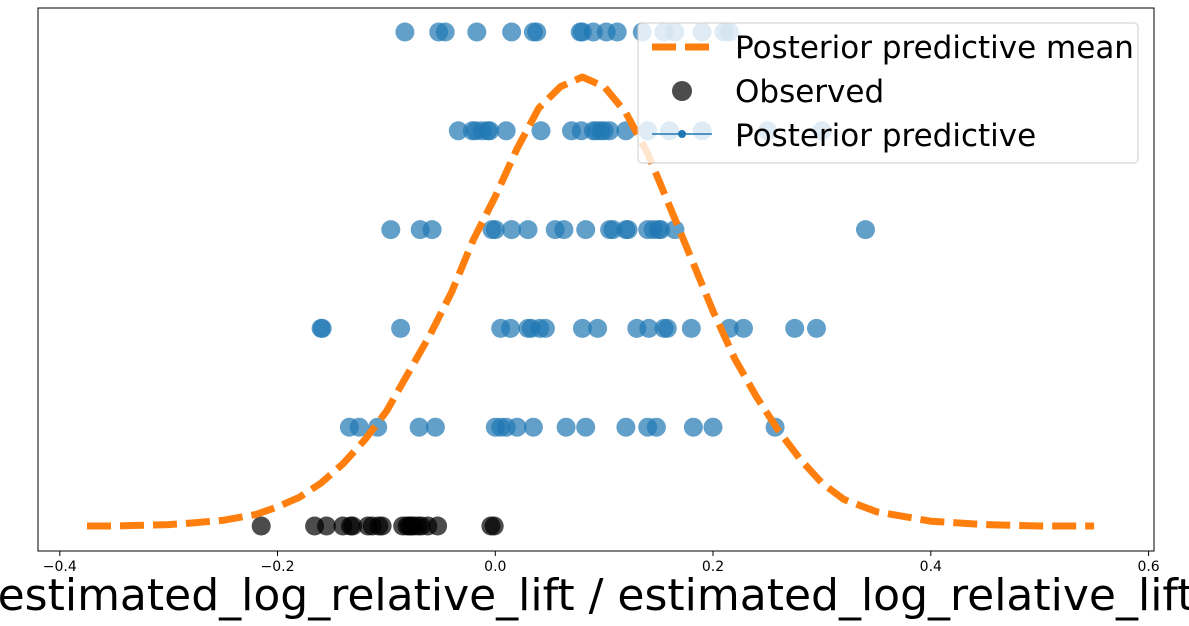 Image resolution: width=1189 pixels, height=626 pixels. What do you see at coordinates (885, 136) in the screenshot?
I see `legend-entry-predictive: Posterior predictive` at bounding box center [885, 136].